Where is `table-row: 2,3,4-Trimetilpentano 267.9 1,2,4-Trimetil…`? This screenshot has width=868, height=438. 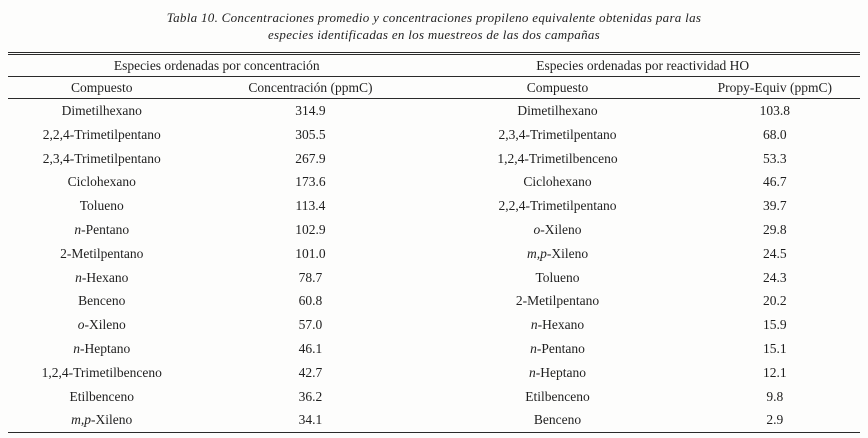 table-row: 2,3,4-Trimetilpentano 267.9 1,2,4-Trimetil… is located at coordinates (434, 159).